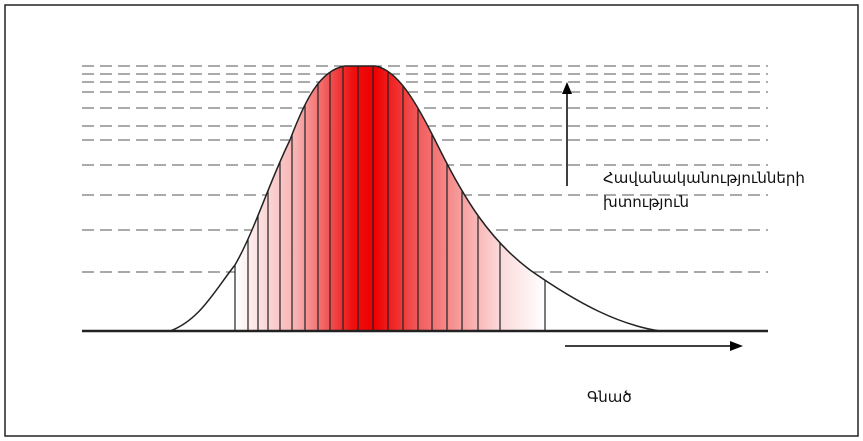  Describe the element at coordinates (567, 134) in the screenshot. I see `y-arrow` at that location.